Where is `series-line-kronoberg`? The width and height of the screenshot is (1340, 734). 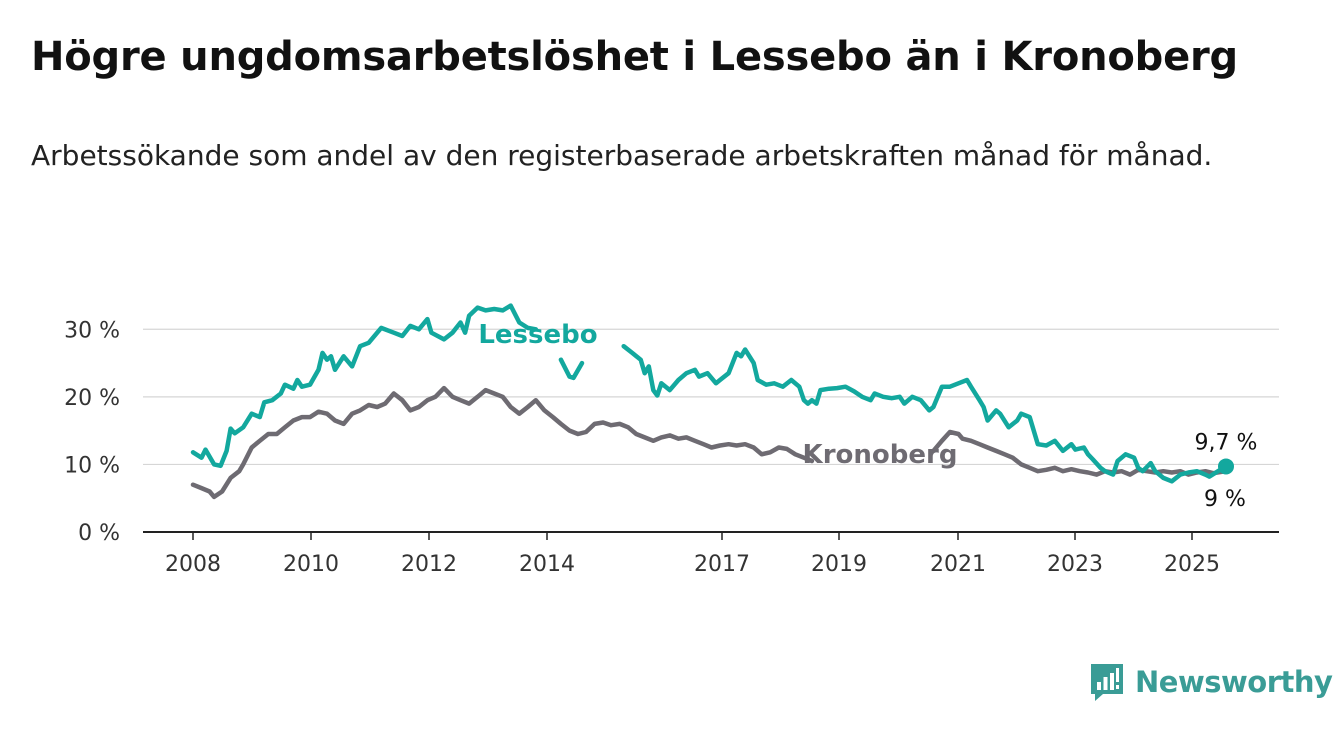 series-line-kronoberg is located at coordinates (709, 442).